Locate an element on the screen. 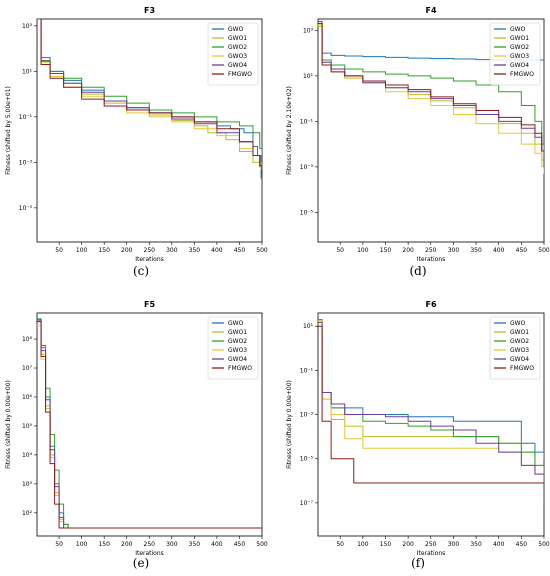  f3-legend-label-gwo2: GWO2 is located at coordinates (237, 47).